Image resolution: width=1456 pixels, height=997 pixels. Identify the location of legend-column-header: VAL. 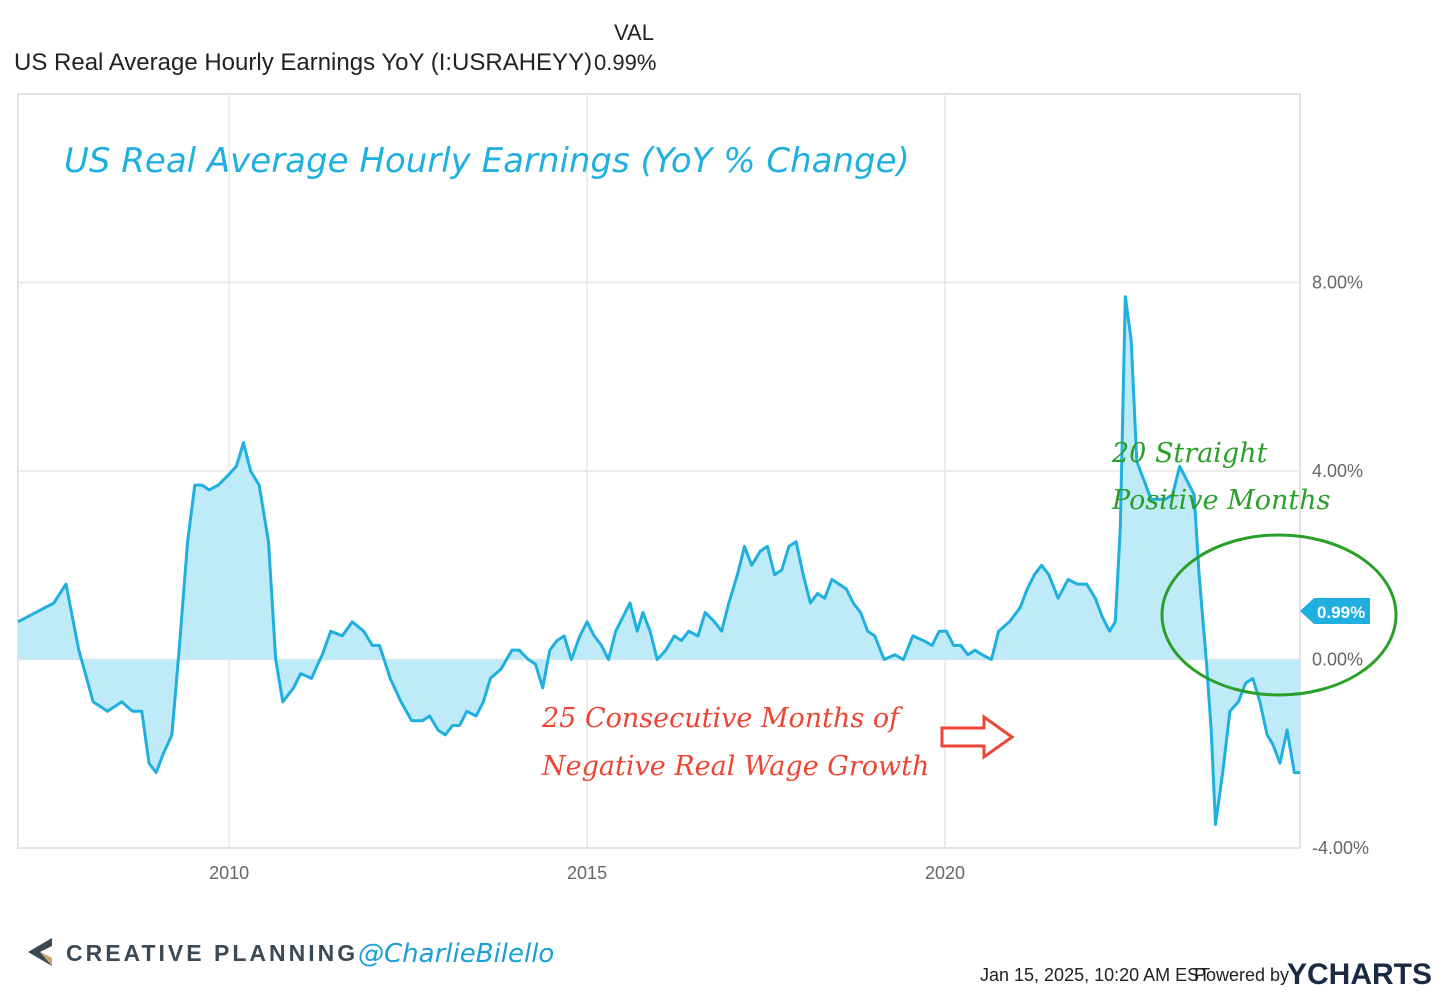
(634, 32).